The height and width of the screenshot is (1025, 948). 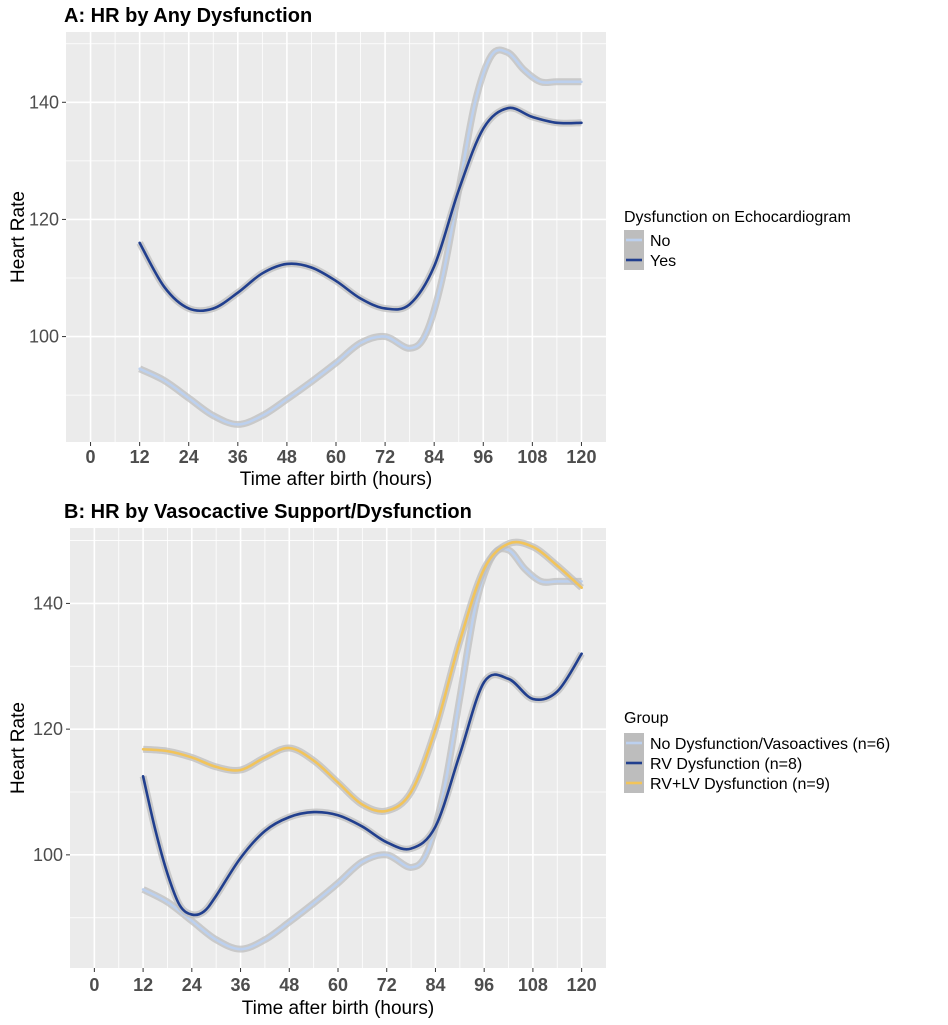 I want to click on legend-label: Yes, so click(x=663, y=261).